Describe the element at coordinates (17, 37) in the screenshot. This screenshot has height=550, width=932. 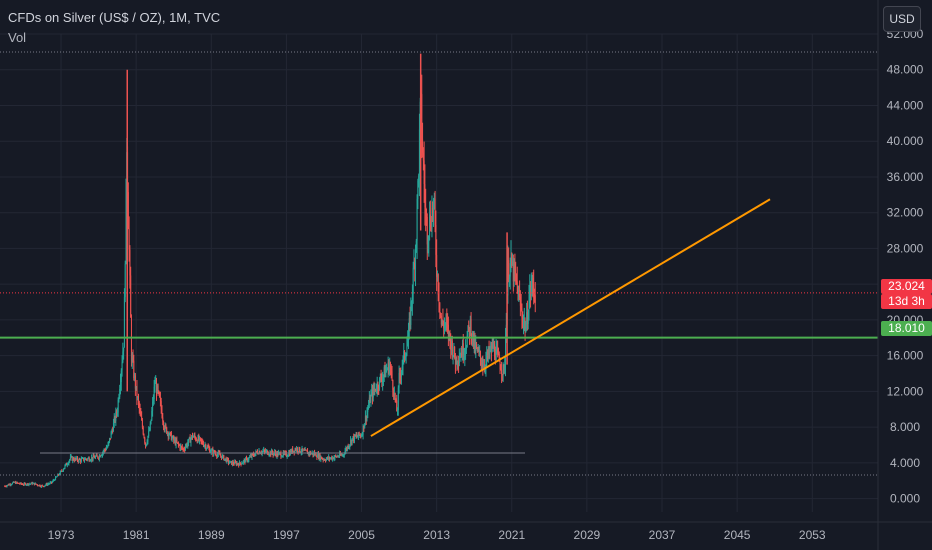
I see `volume-indicator-label: Vol` at that location.